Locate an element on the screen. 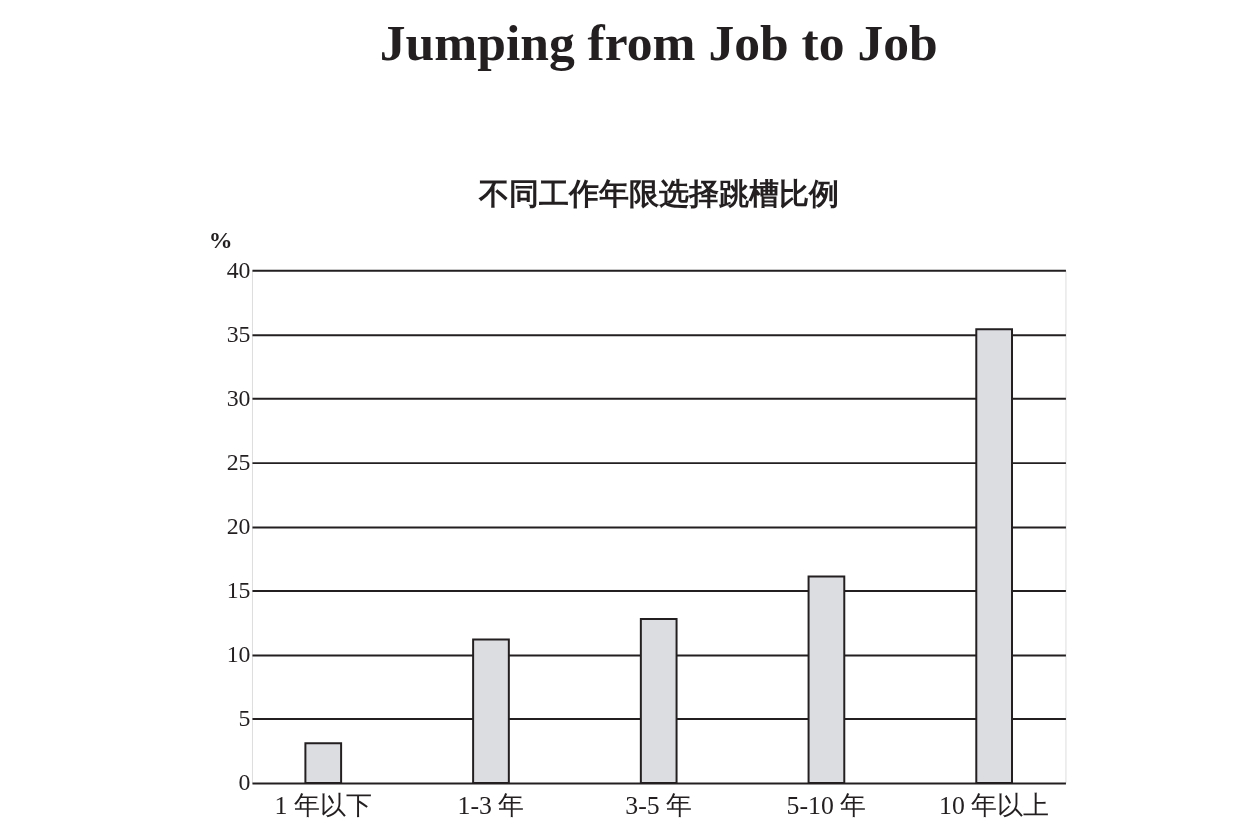 The image size is (1244, 838). x-tick-label: 1 年以下 is located at coordinates (323, 806).